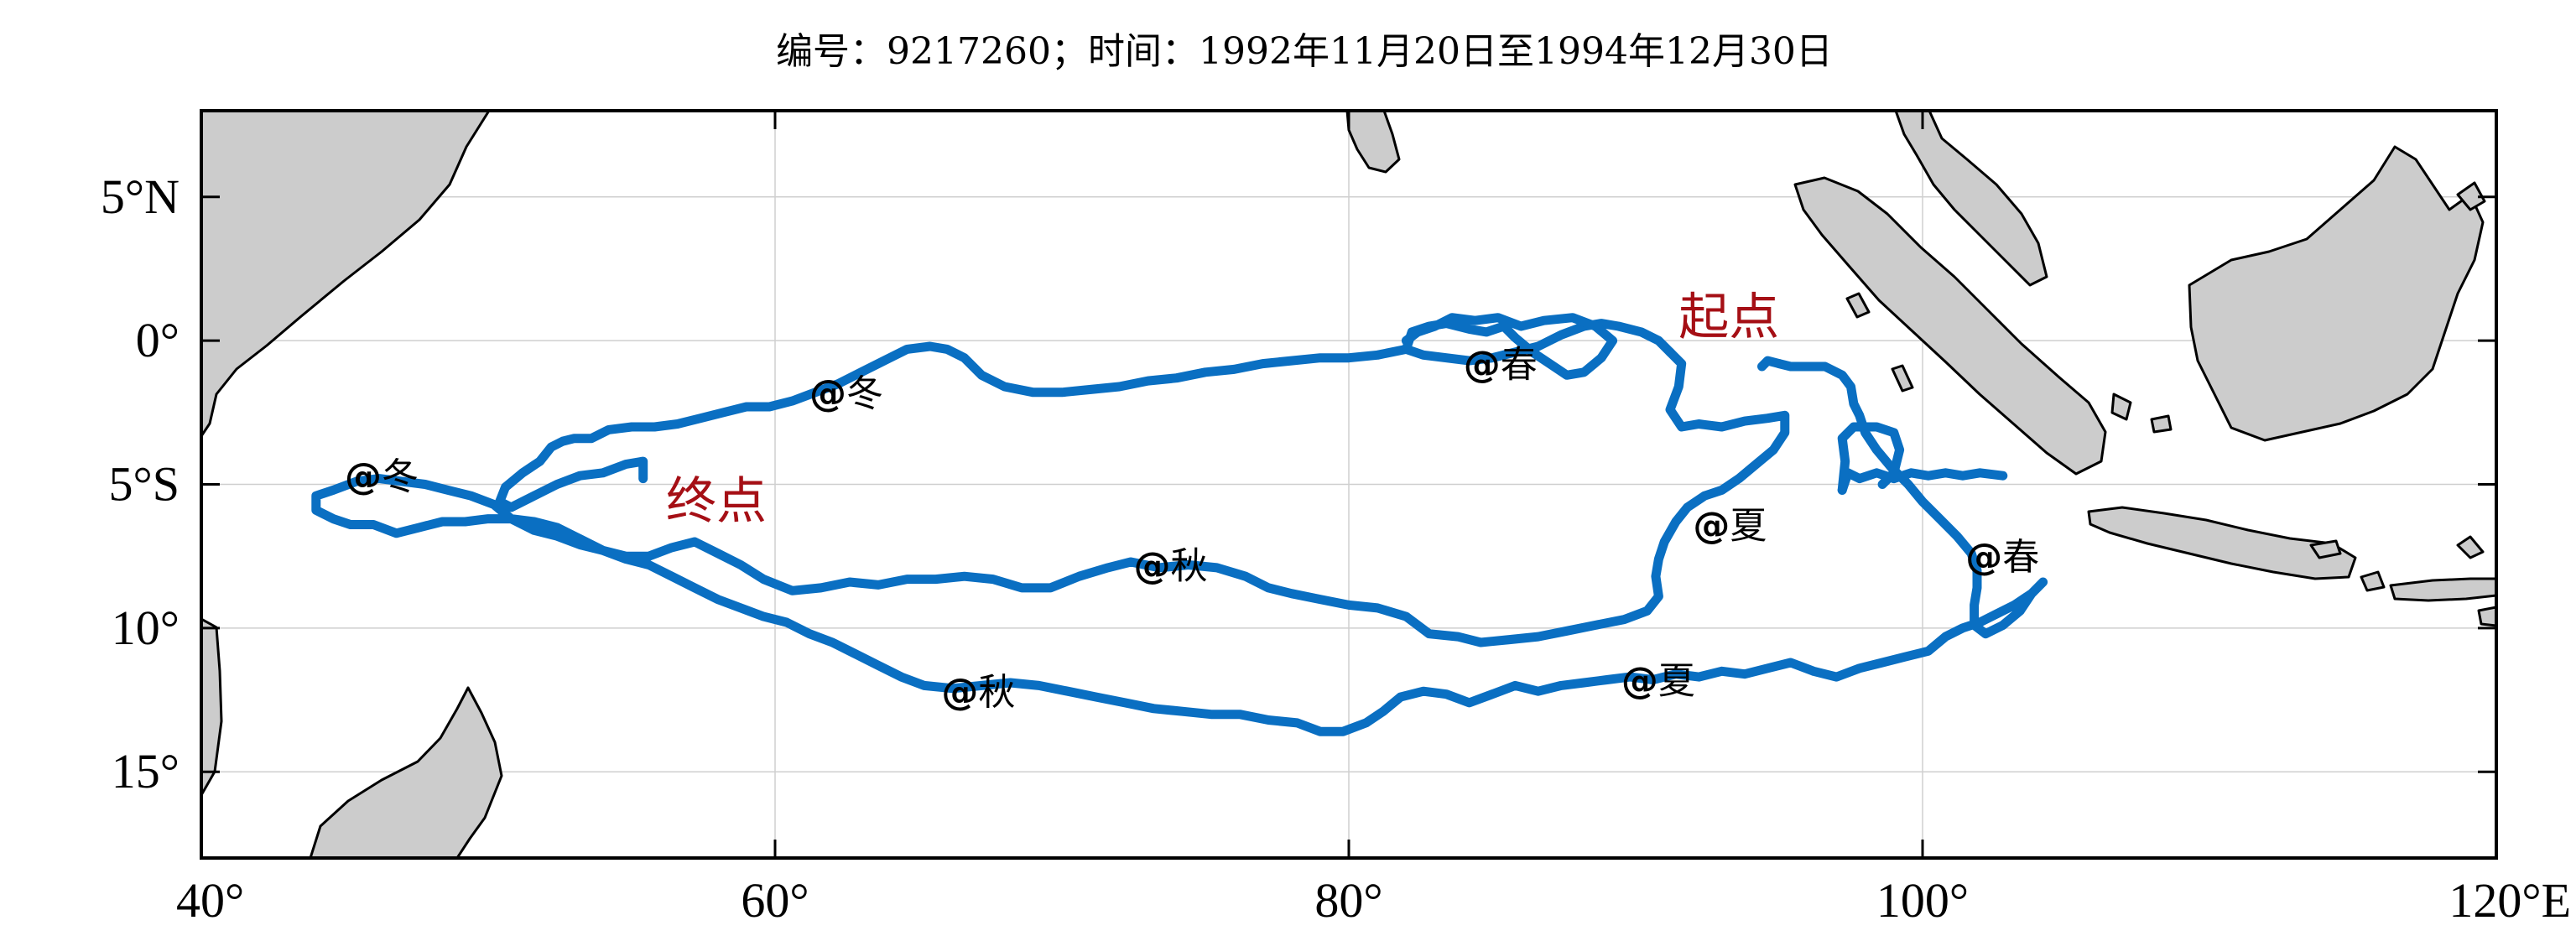  What do you see at coordinates (2161, 424) in the screenshot?
I see `land-belitung` at bounding box center [2161, 424].